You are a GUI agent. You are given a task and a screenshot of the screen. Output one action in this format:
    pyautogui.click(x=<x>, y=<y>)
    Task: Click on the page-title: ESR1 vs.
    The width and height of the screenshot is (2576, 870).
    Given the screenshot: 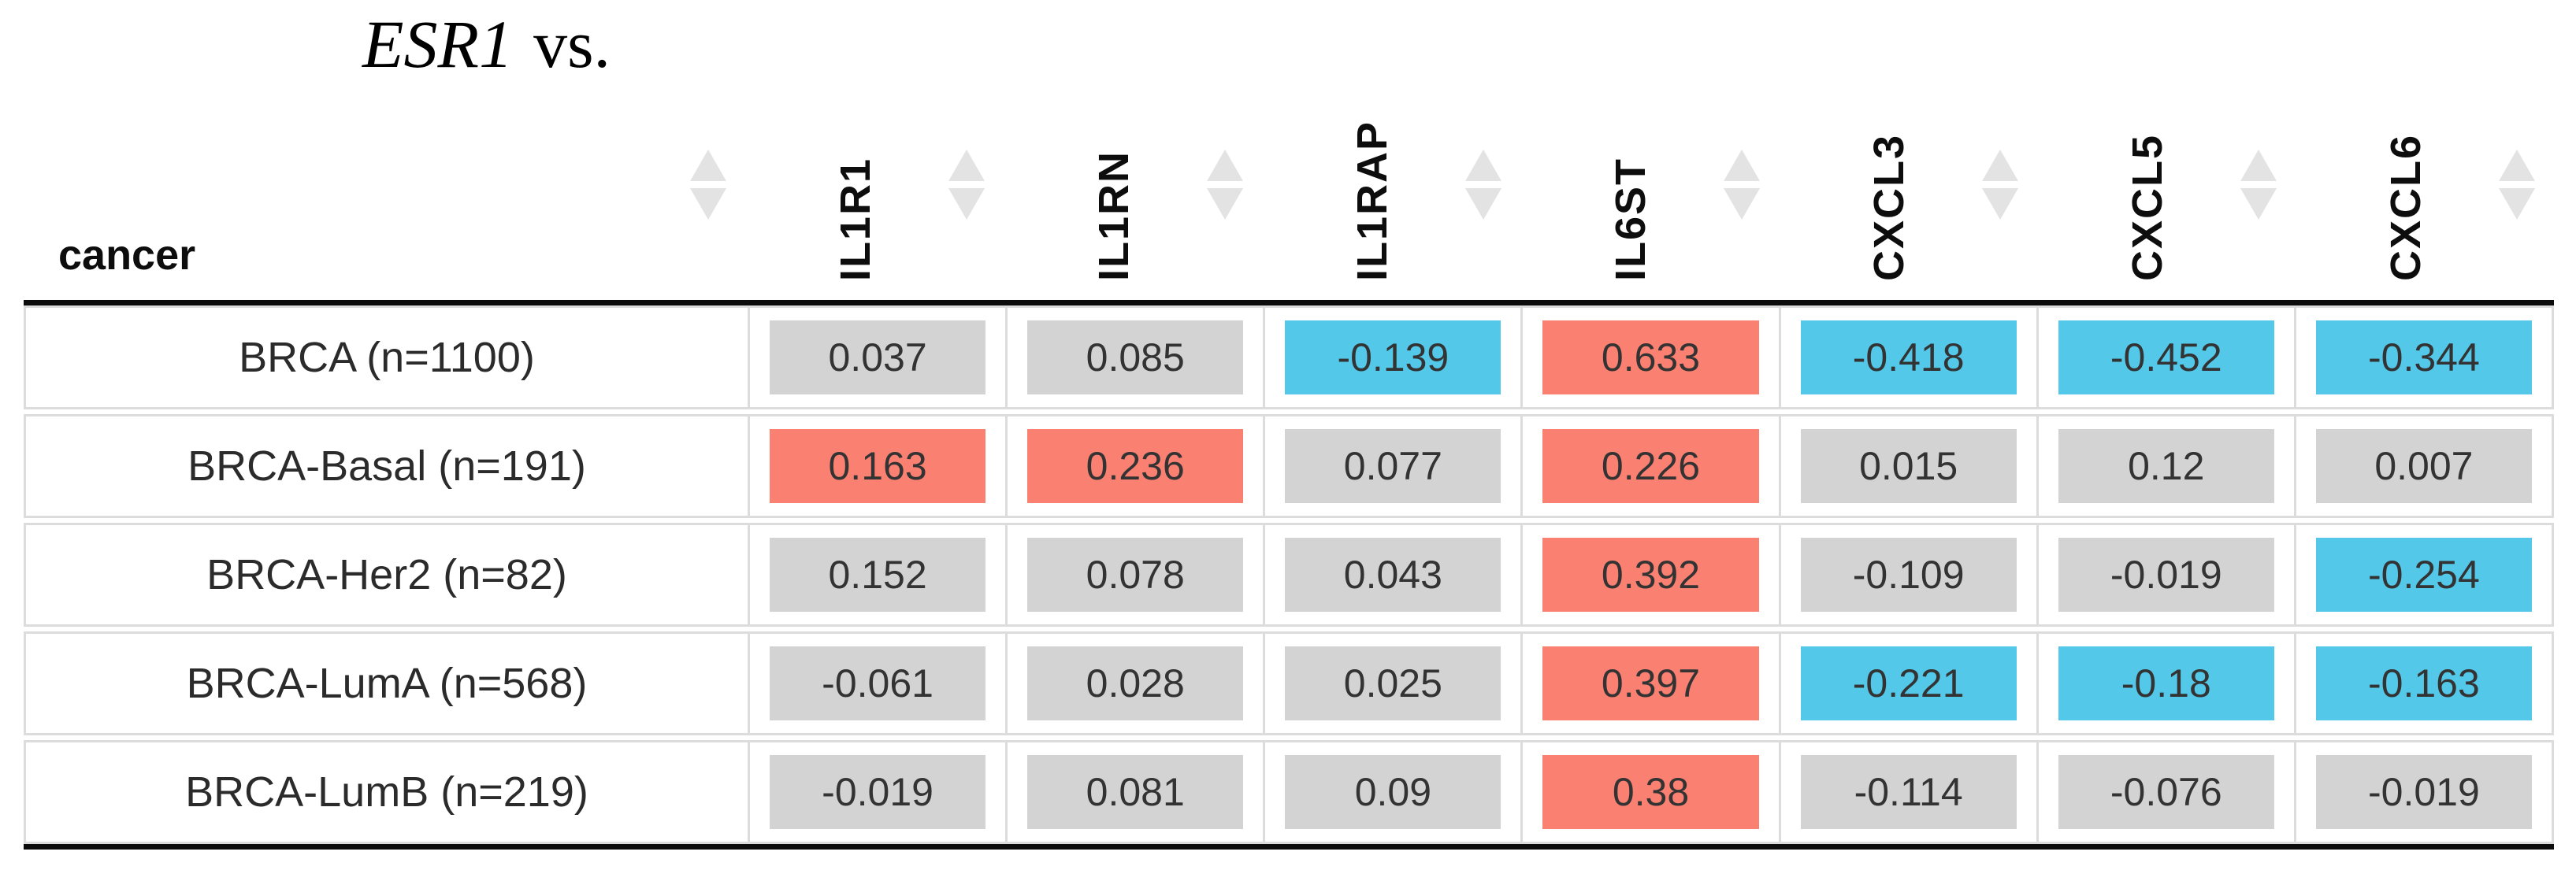 What is the action you would take?
    pyautogui.click(x=486, y=44)
    